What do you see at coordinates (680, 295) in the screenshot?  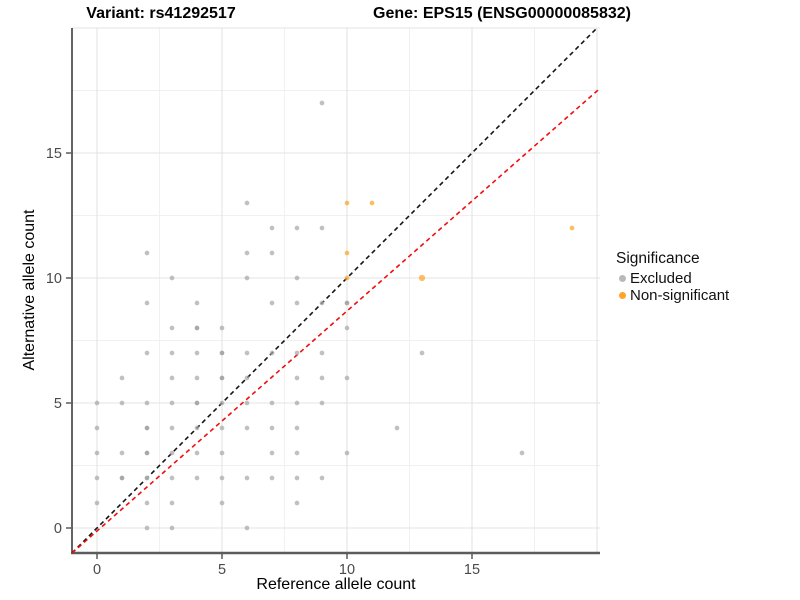 I see `legend-item-label: Non-significant` at bounding box center [680, 295].